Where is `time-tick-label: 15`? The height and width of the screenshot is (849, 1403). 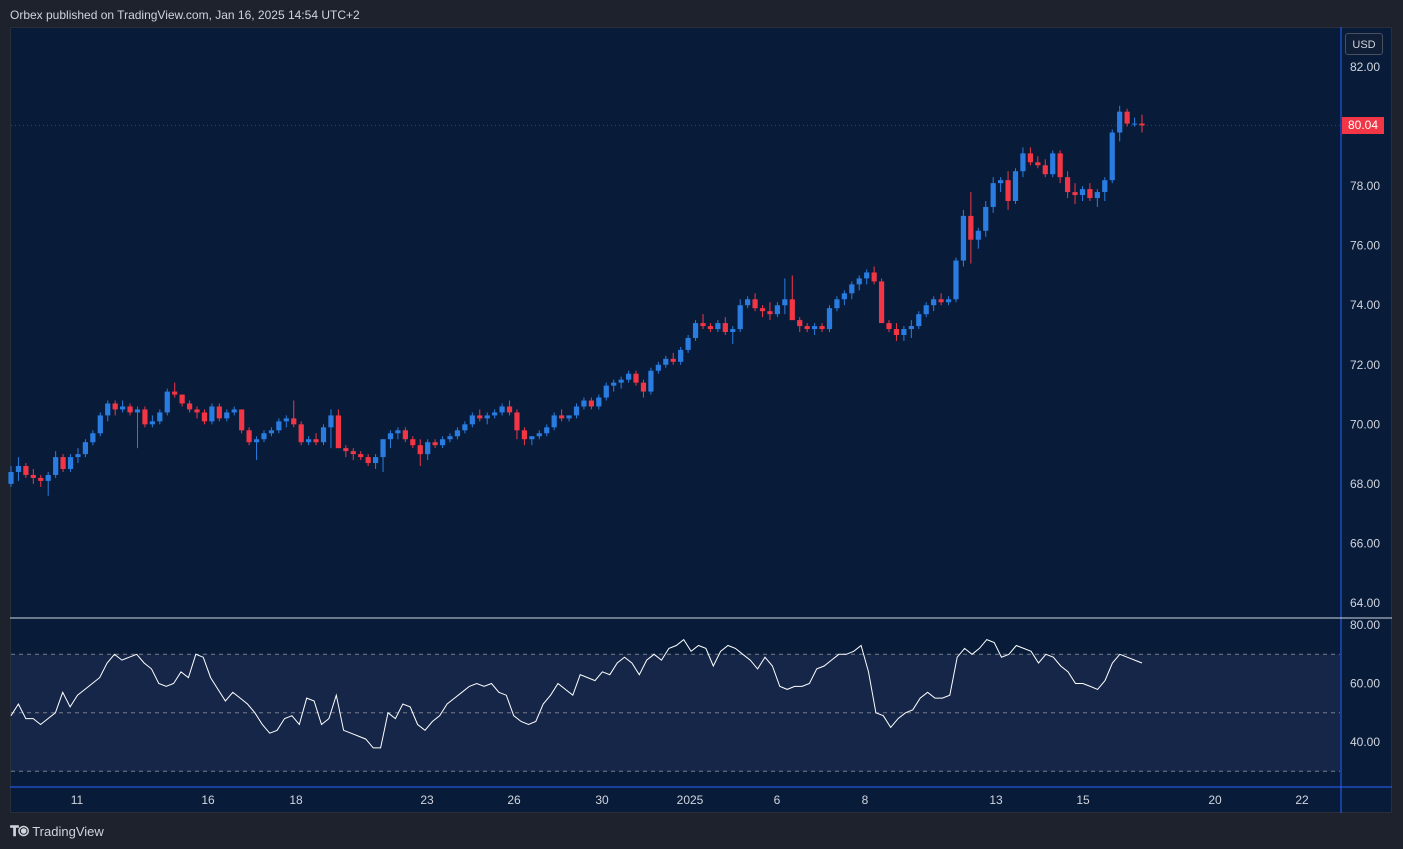
time-tick-label: 15 is located at coordinates (1083, 800).